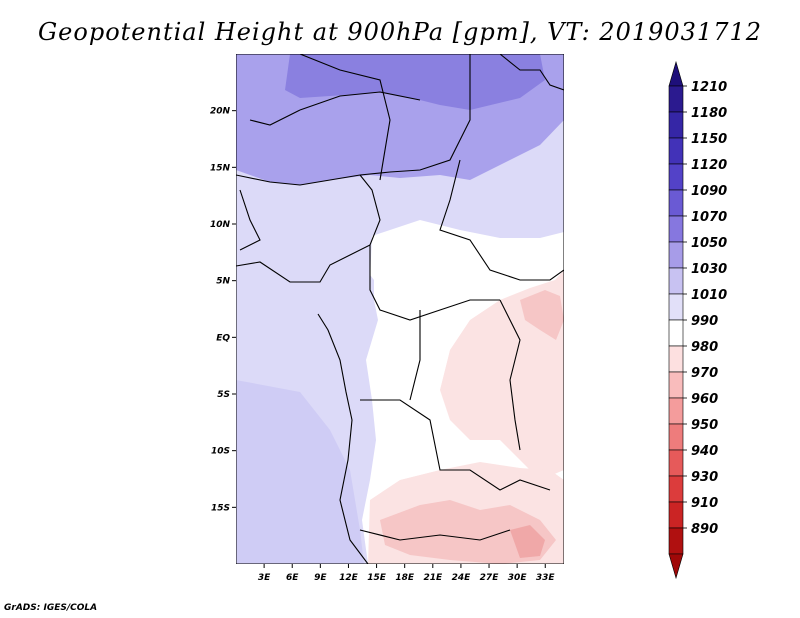 The width and height of the screenshot is (800, 618). What do you see at coordinates (223, 338) in the screenshot?
I see `y-tick-label: EQ` at bounding box center [223, 338].